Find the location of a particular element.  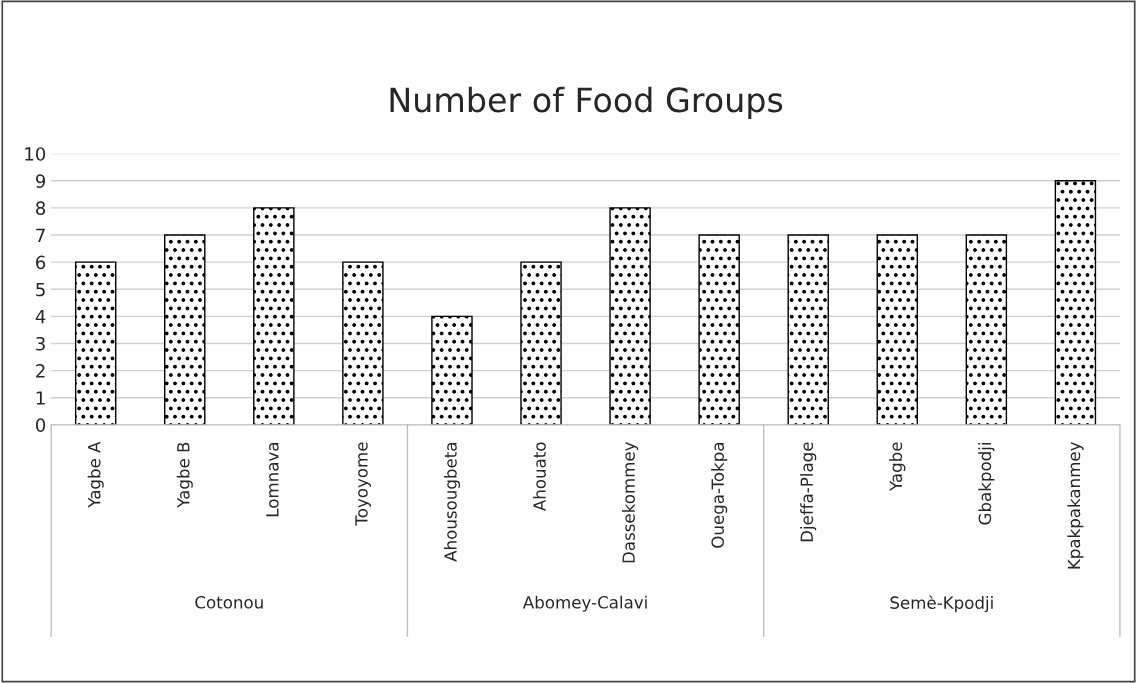

x-tick-label: Ahousougbeta is located at coordinates (452, 502).